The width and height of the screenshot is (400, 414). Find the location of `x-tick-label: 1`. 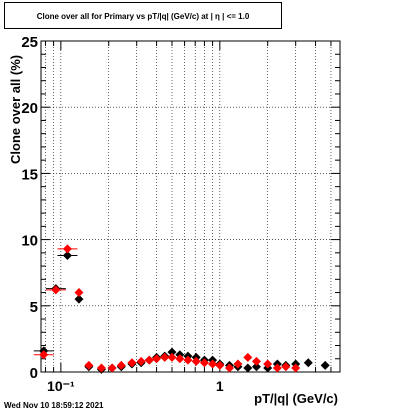

x-tick-label: 1 is located at coordinates (220, 386).